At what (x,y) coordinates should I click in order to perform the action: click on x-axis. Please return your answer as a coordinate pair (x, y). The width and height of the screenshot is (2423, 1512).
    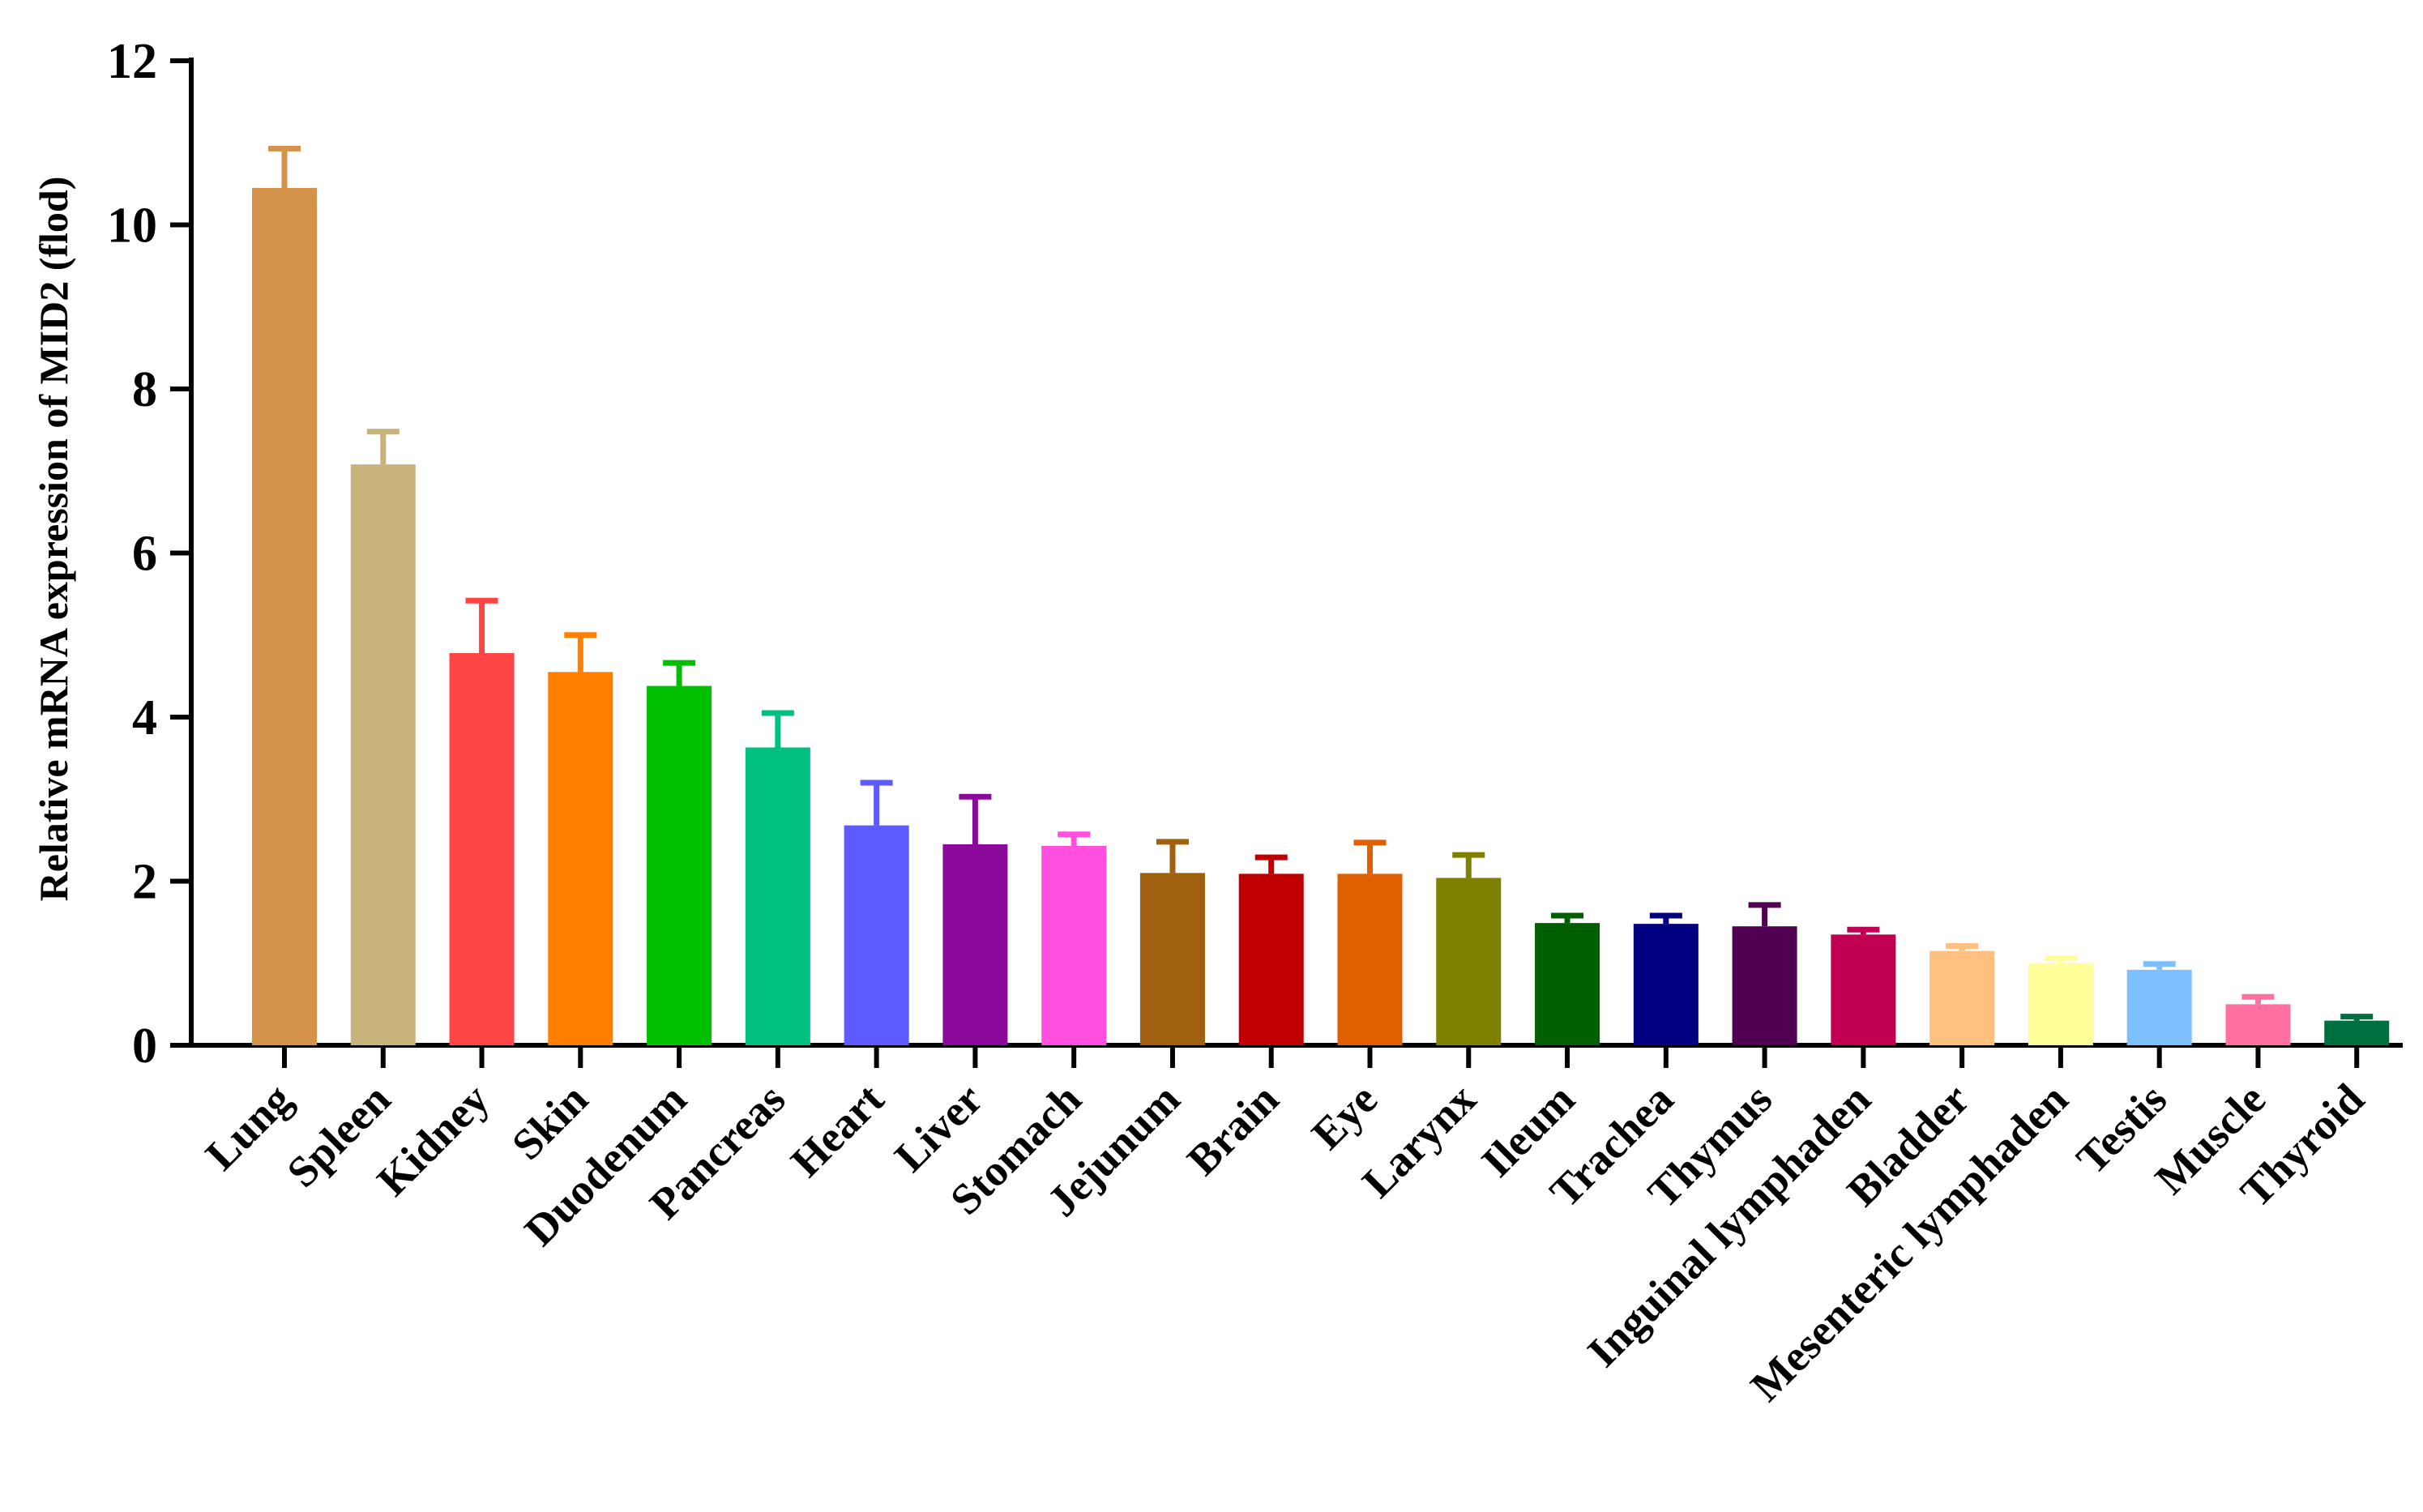
    Looking at the image, I should click on (1296, 1055).